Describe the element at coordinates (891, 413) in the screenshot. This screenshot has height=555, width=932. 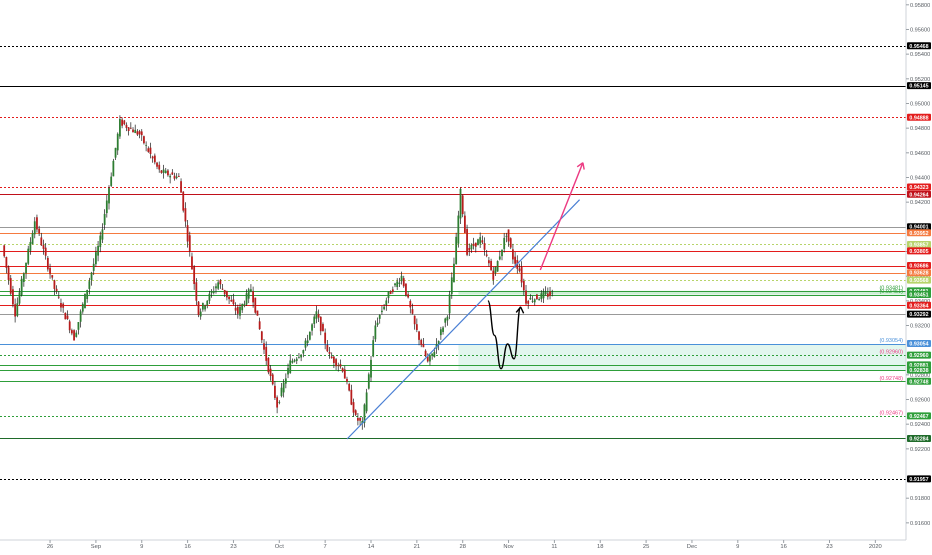
I see `level-label-5: (0.92467)` at that location.